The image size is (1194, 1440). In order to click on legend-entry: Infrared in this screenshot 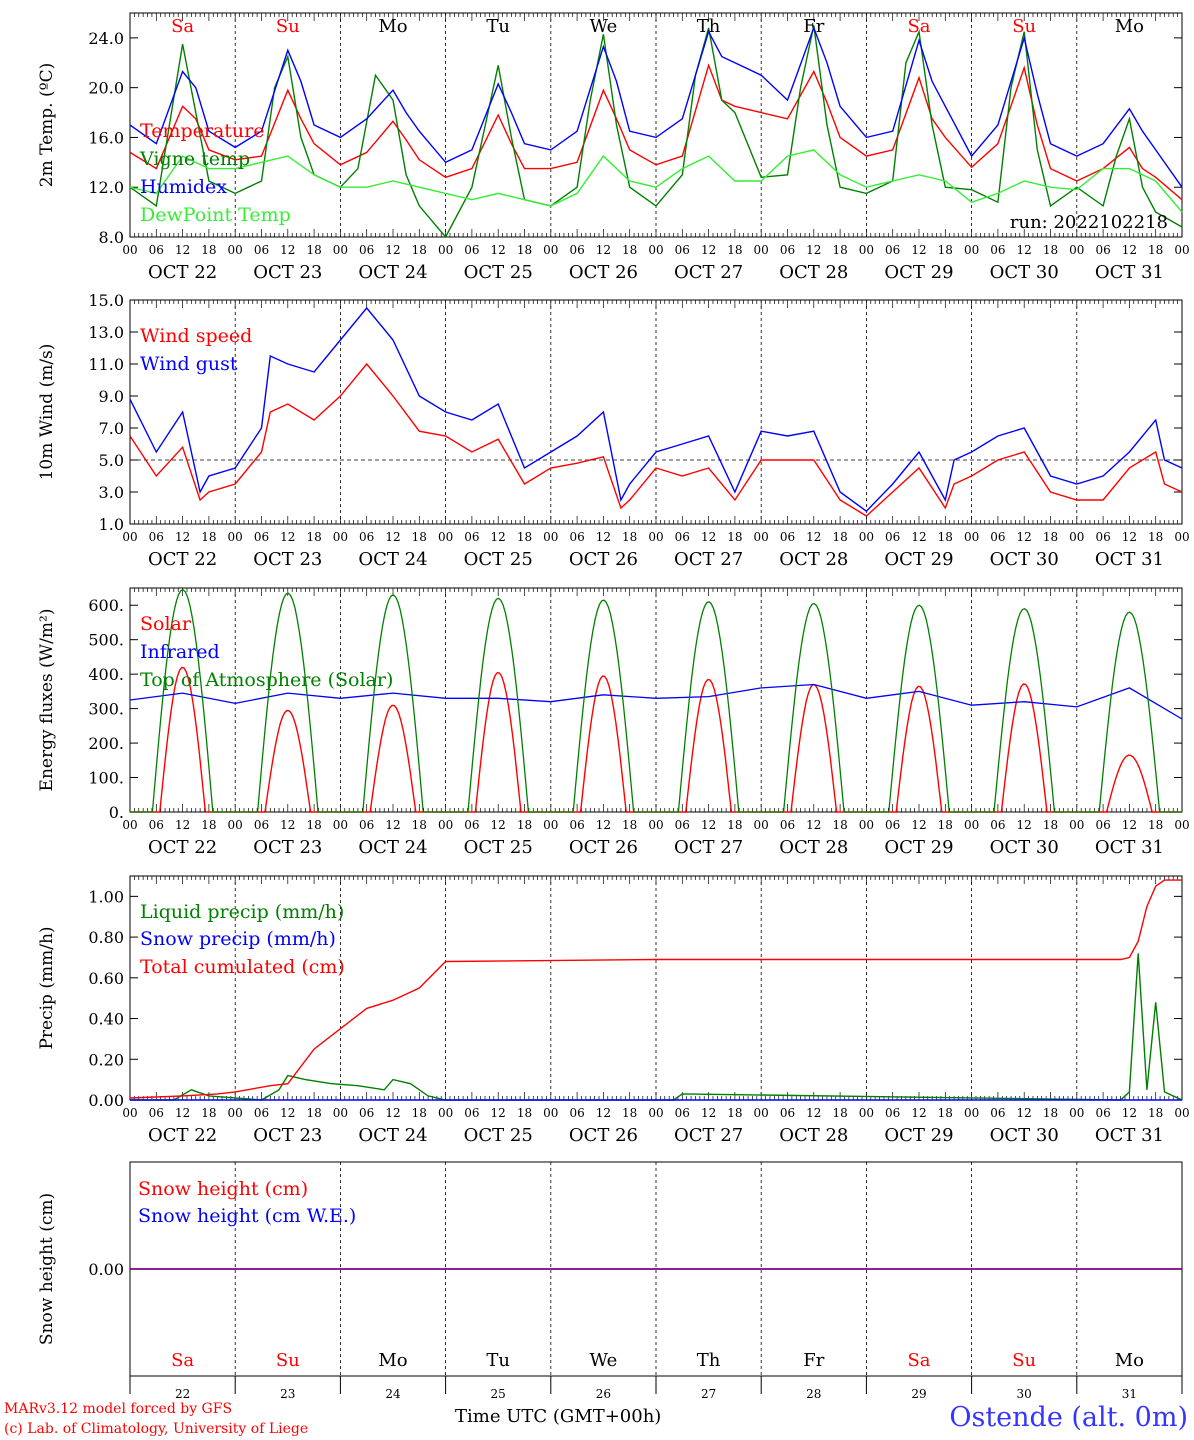, I will do `click(180, 652)`.